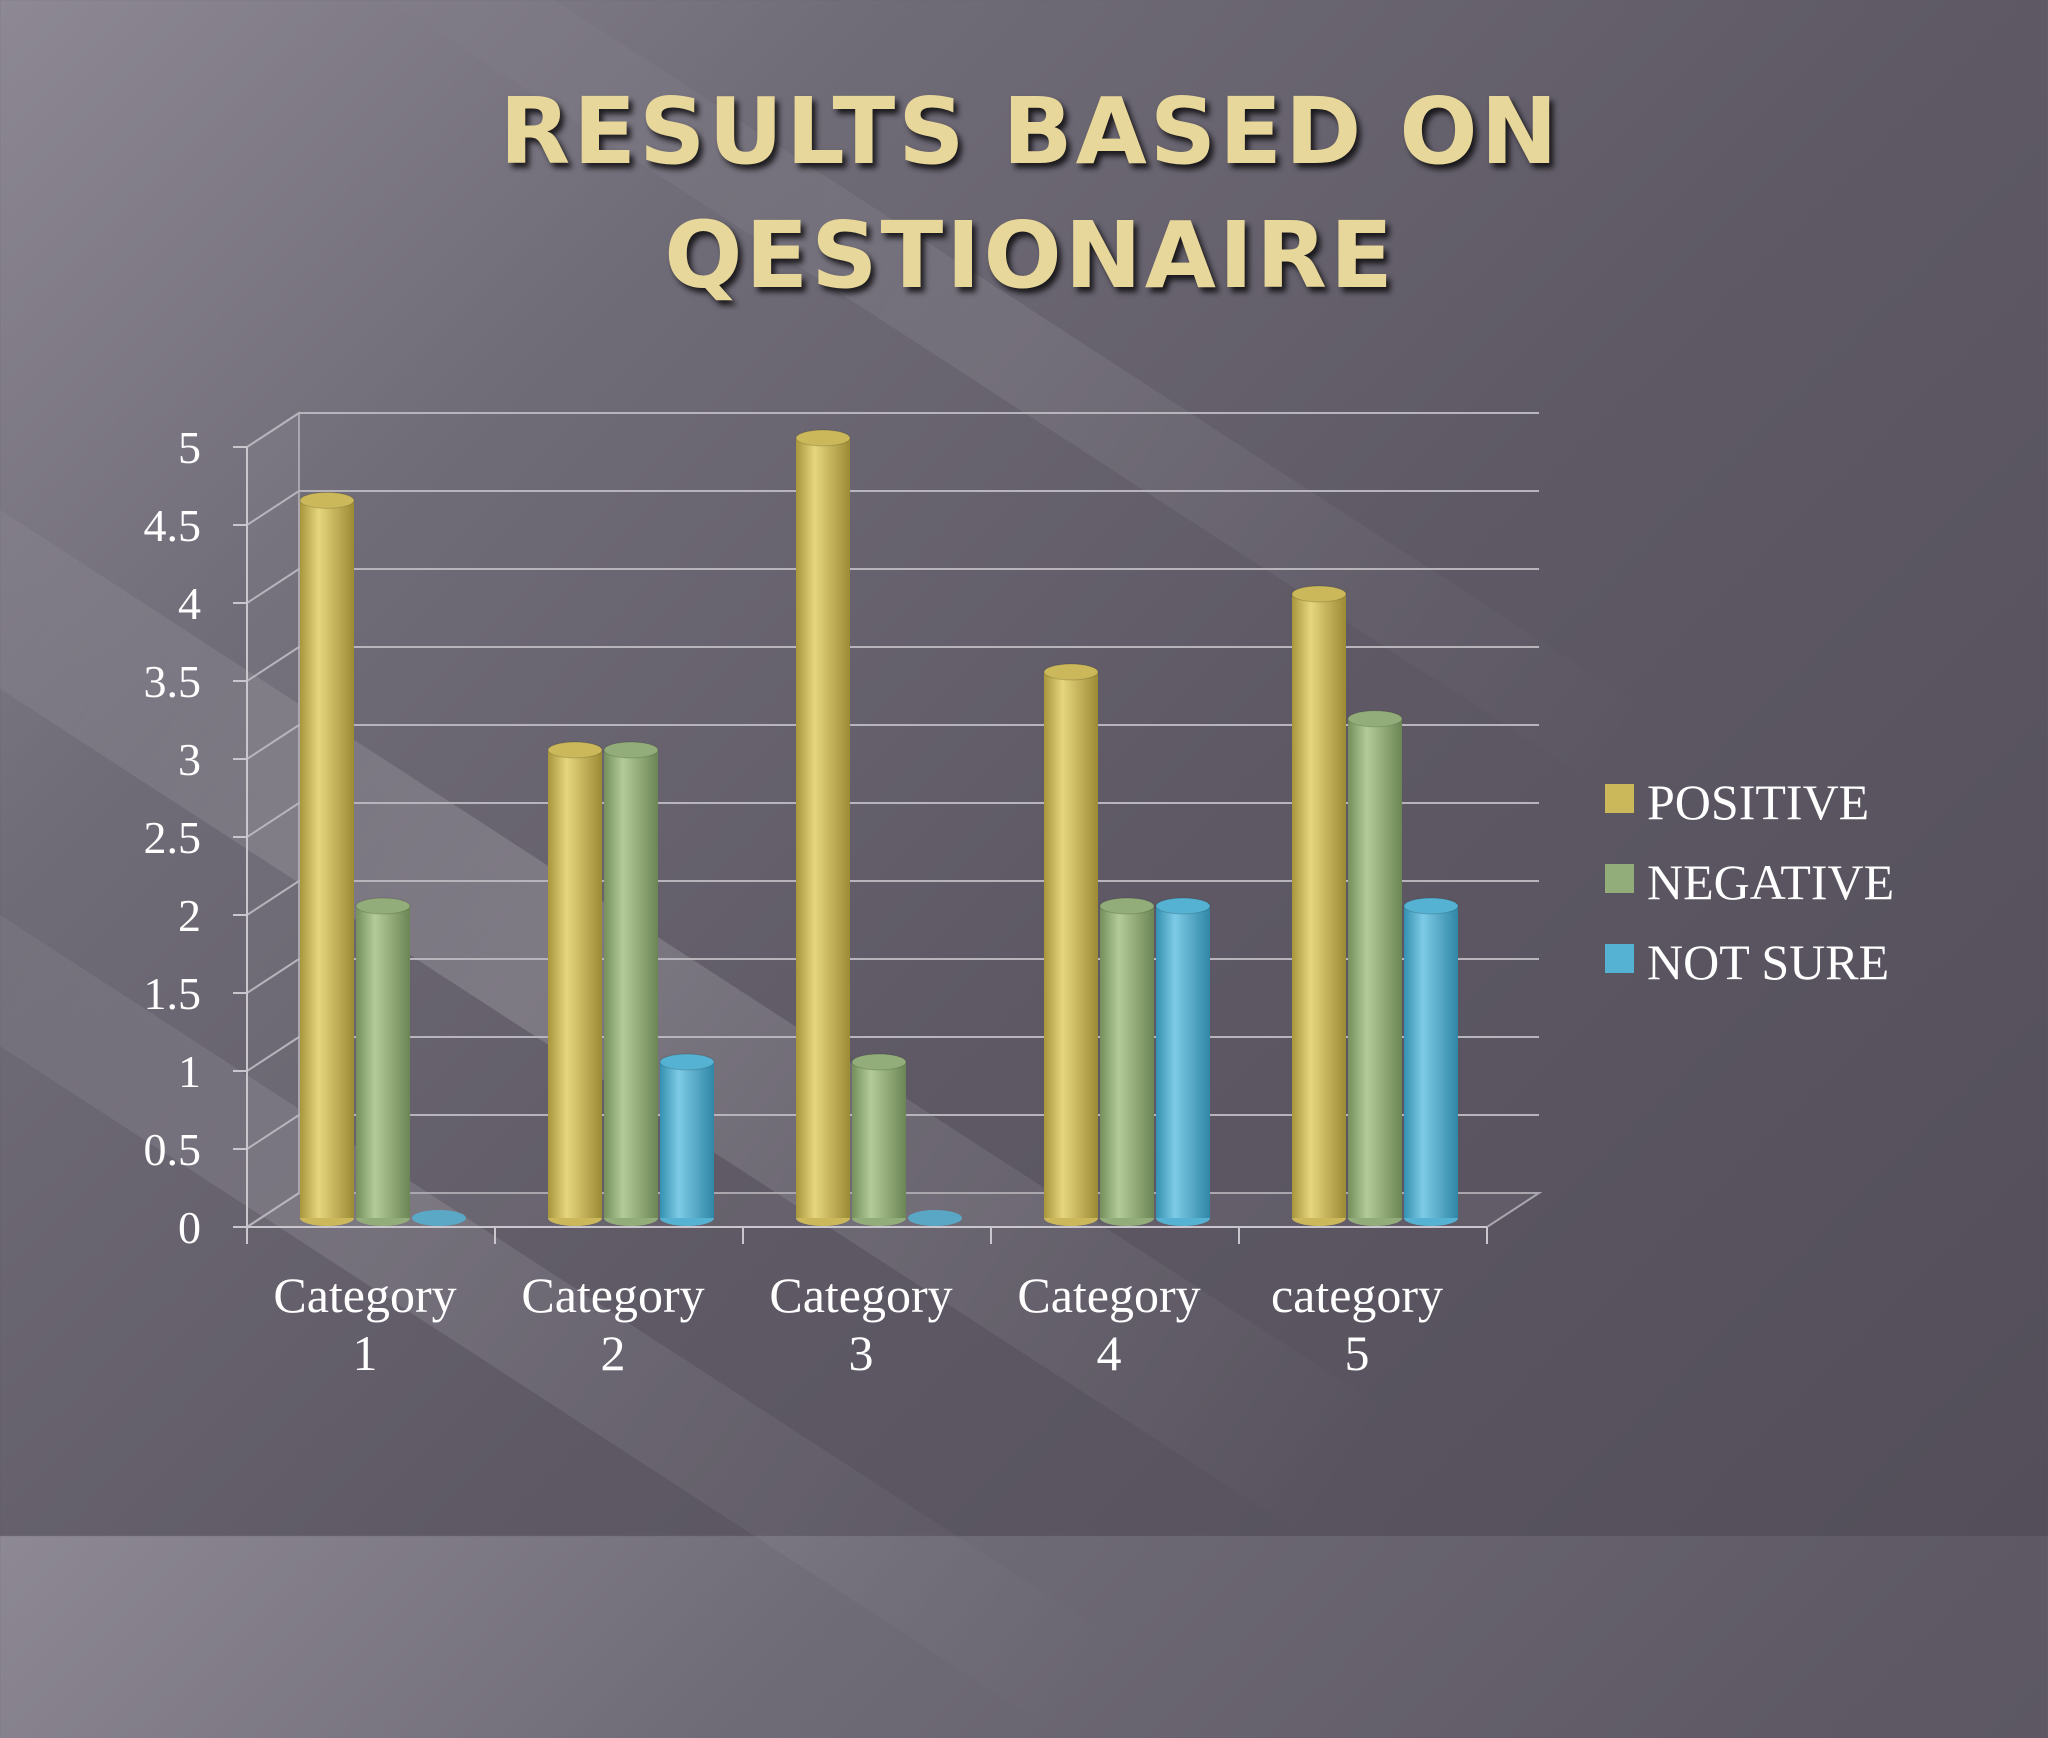  Describe the element at coordinates (173, 525) in the screenshot. I see `y-tick-label: 4.5` at that location.